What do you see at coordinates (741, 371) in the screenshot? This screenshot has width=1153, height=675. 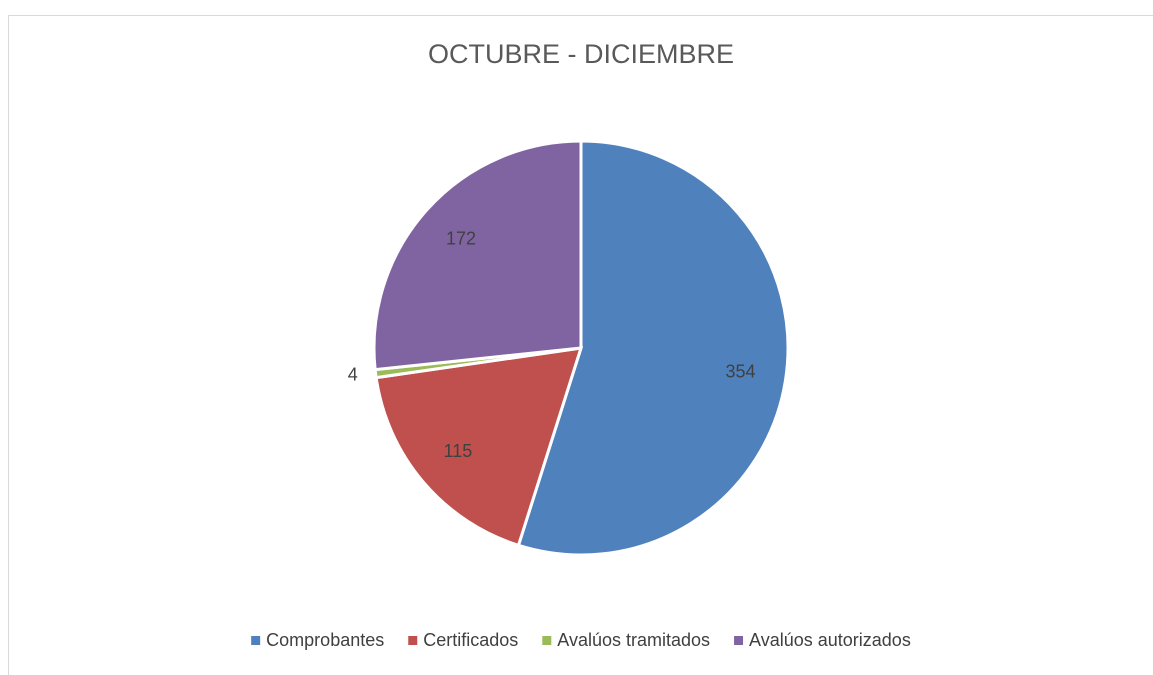 I see `data-label: 354` at bounding box center [741, 371].